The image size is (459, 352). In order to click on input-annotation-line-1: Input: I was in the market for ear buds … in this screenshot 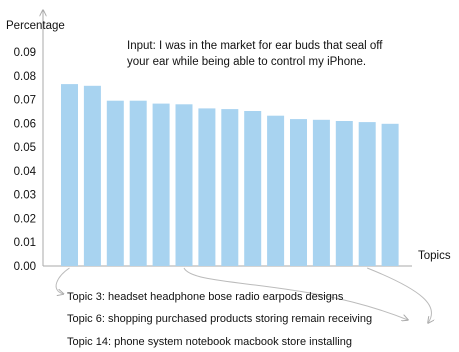, I will do `click(255, 46)`.